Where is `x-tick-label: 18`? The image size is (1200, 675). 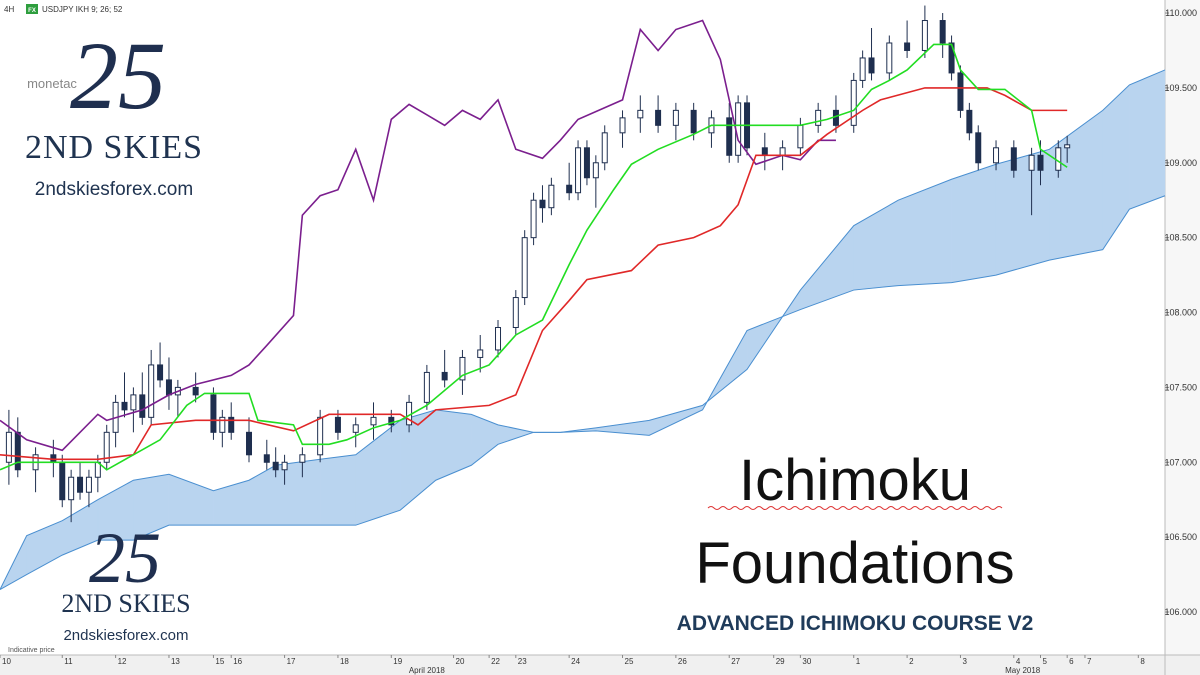
x-tick-label: 18 is located at coordinates (344, 661).